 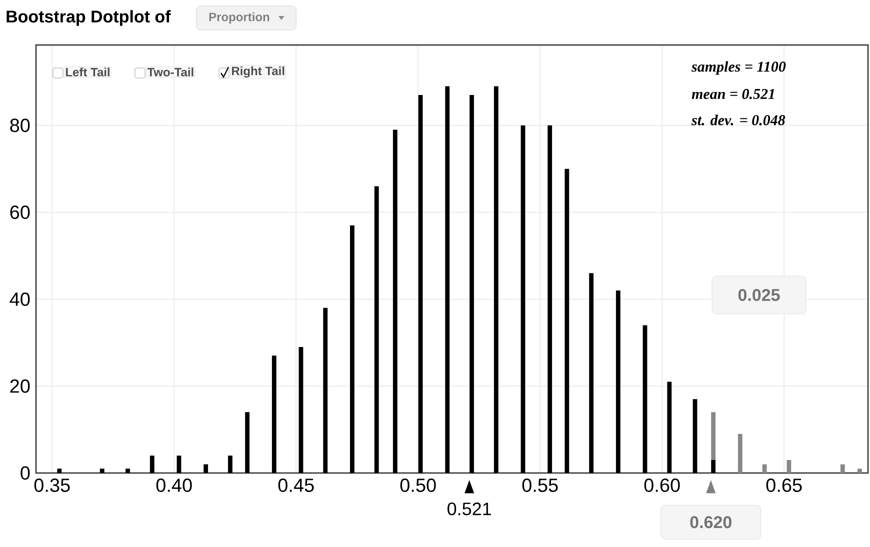 I want to click on annotation: 0.025, so click(x=759, y=295).